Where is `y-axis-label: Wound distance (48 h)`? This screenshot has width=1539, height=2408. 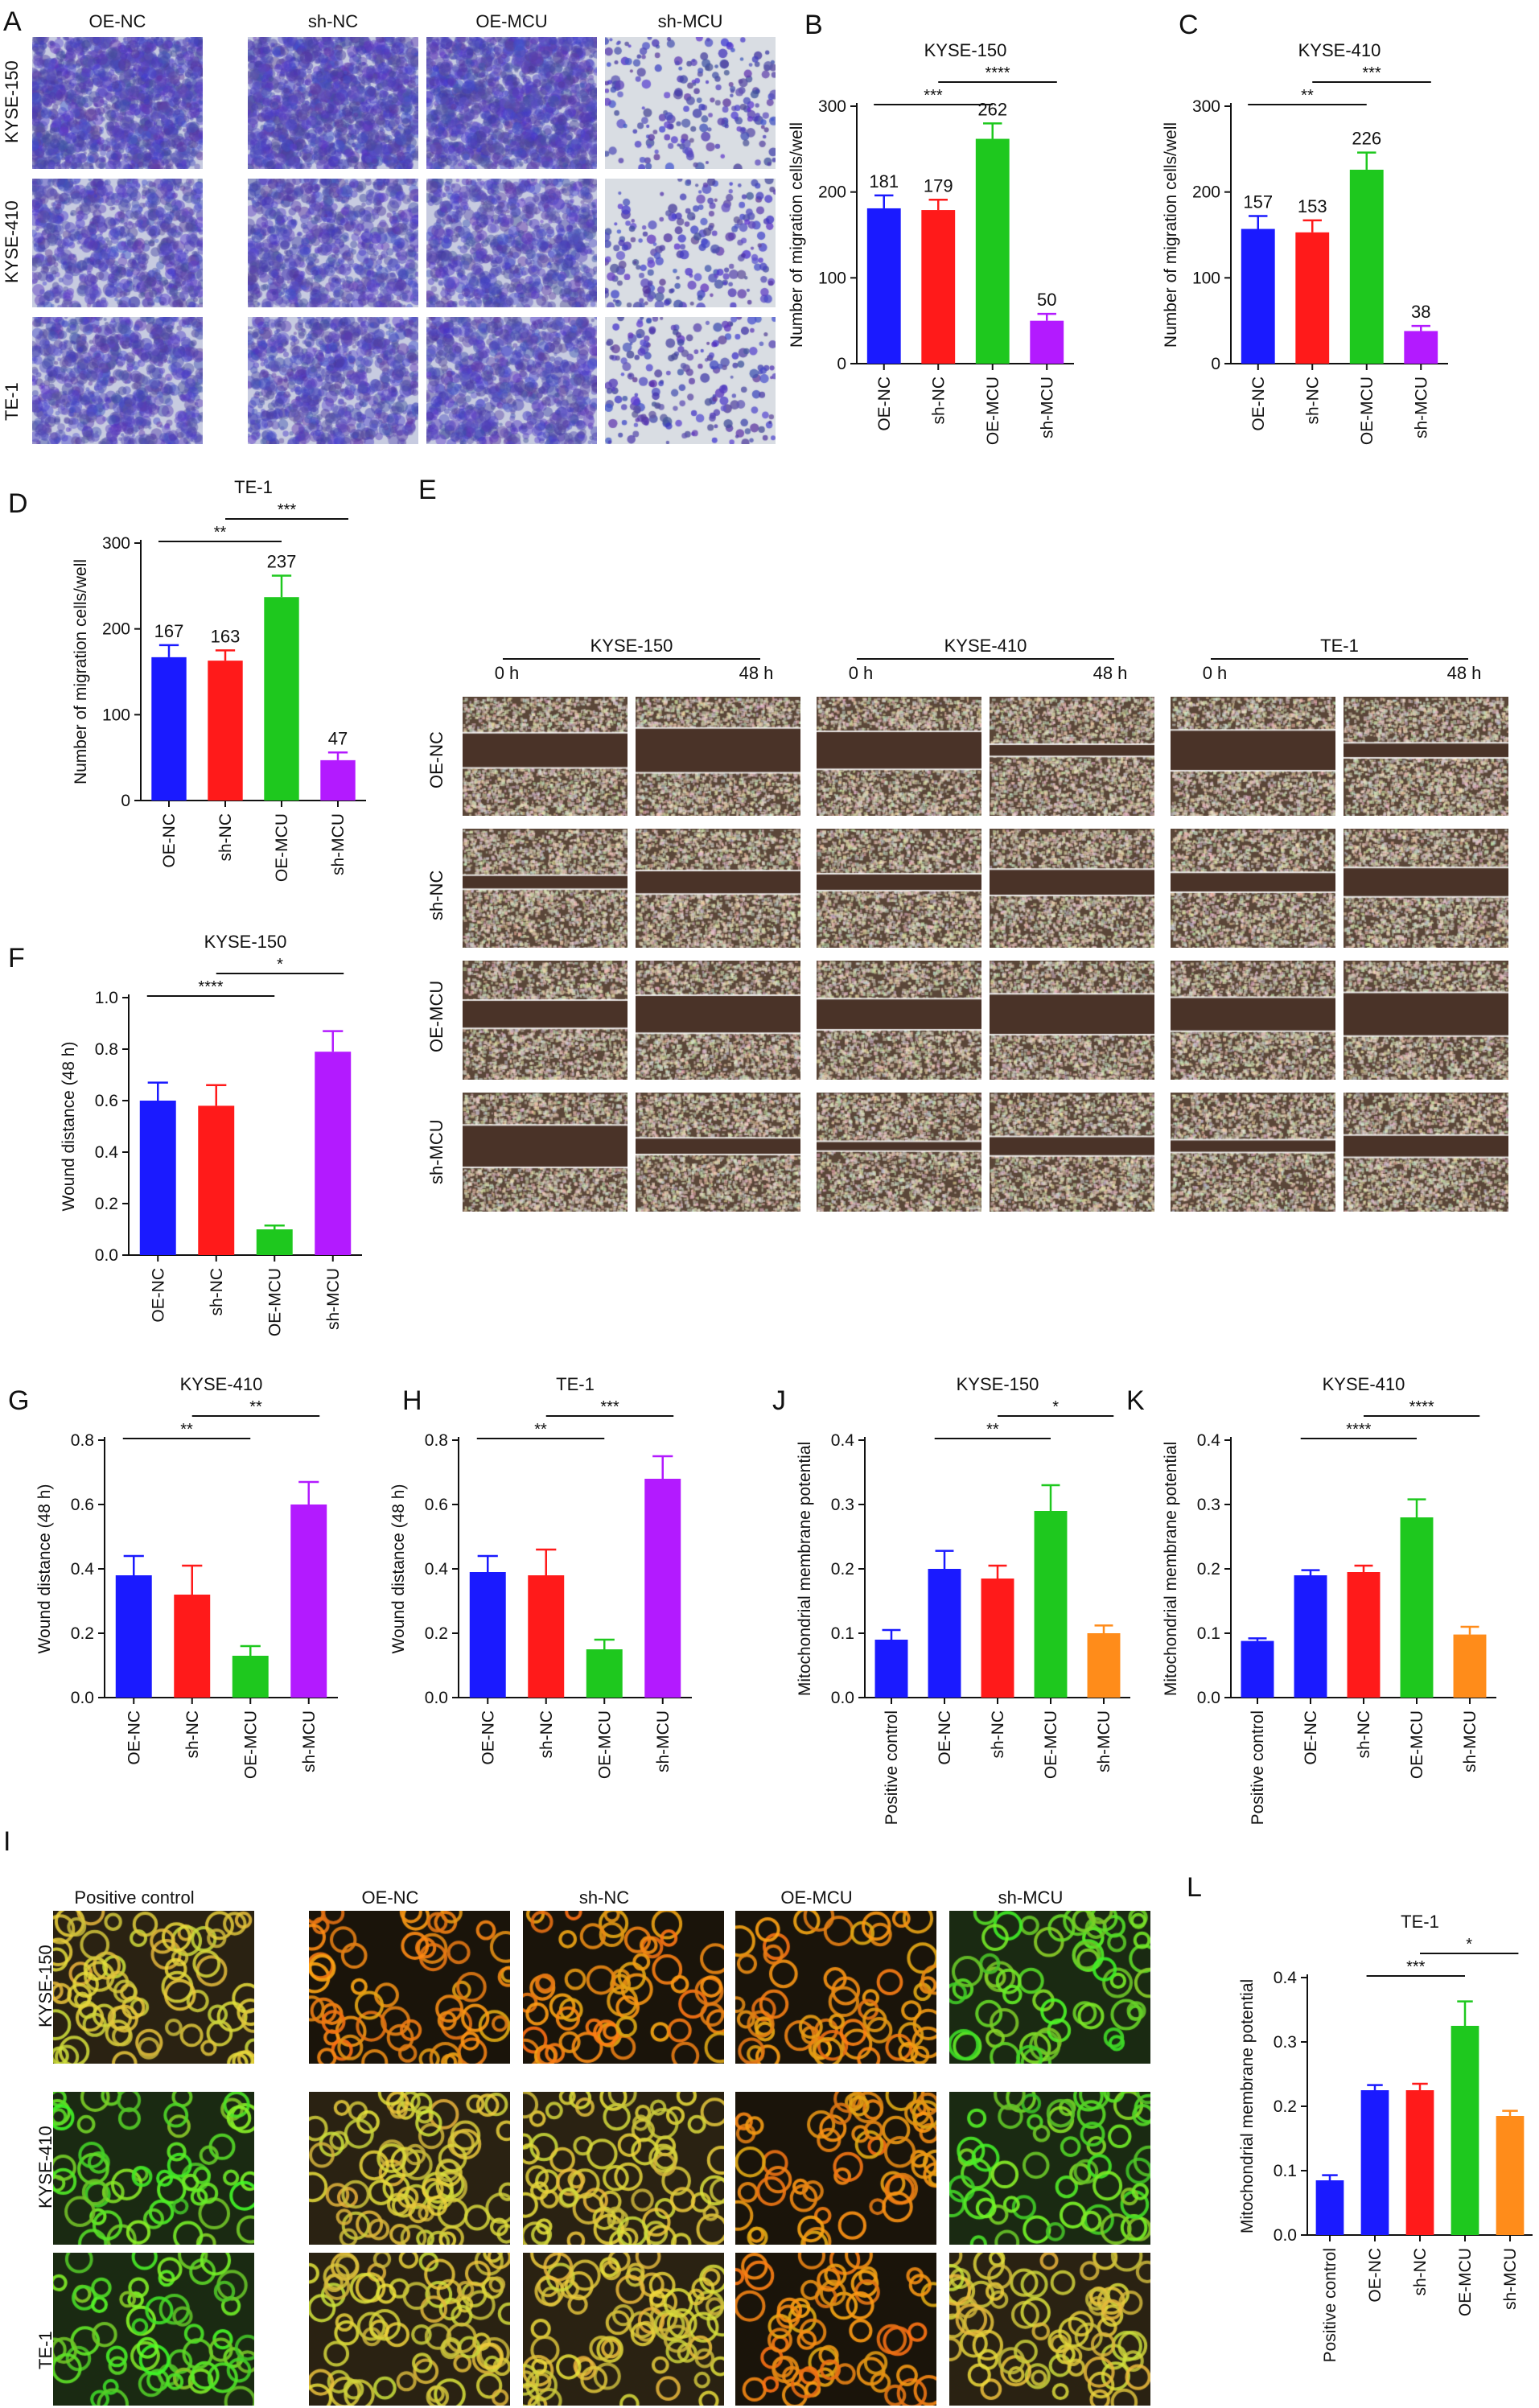 y-axis-label: Wound distance (48 h) is located at coordinates (69, 1127).